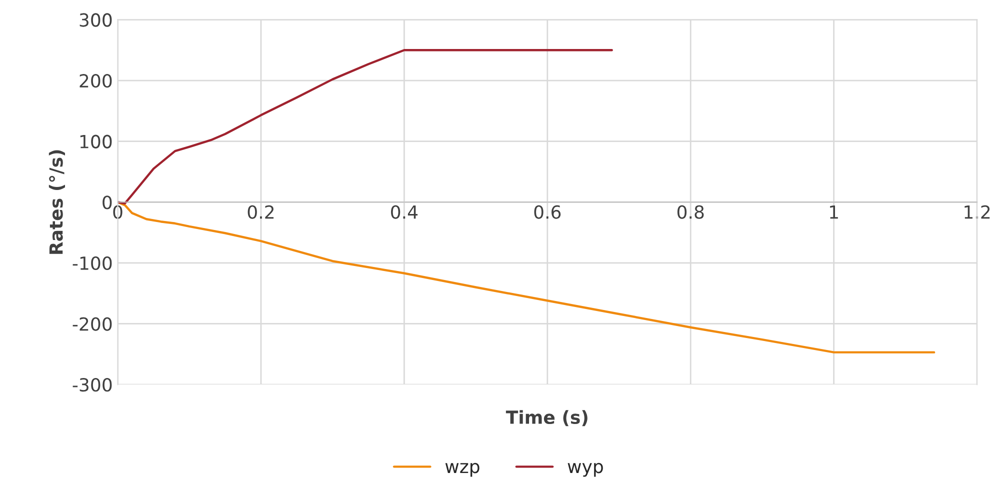 The width and height of the screenshot is (998, 493). Describe the element at coordinates (404, 212) in the screenshot. I see `x-tick-label: 0.4` at that location.